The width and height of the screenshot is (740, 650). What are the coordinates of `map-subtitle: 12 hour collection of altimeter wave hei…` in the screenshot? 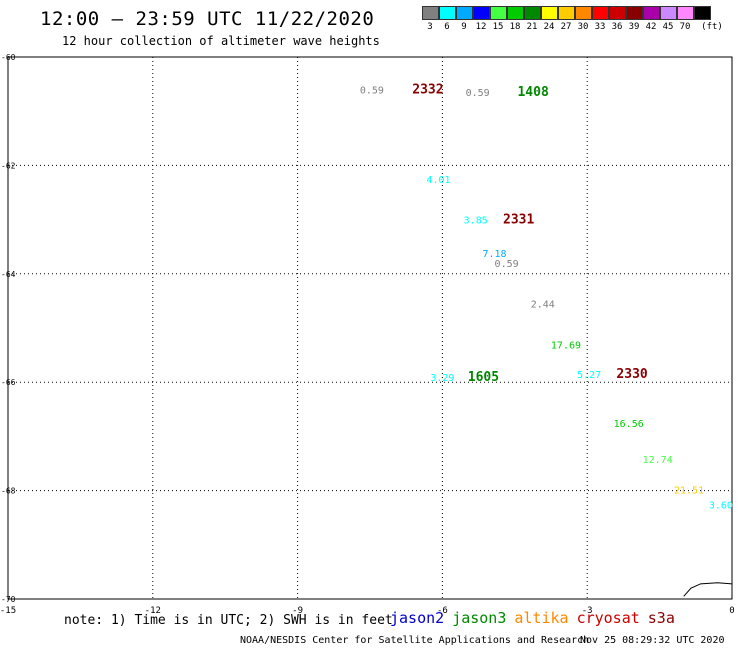 It's located at (221, 41).